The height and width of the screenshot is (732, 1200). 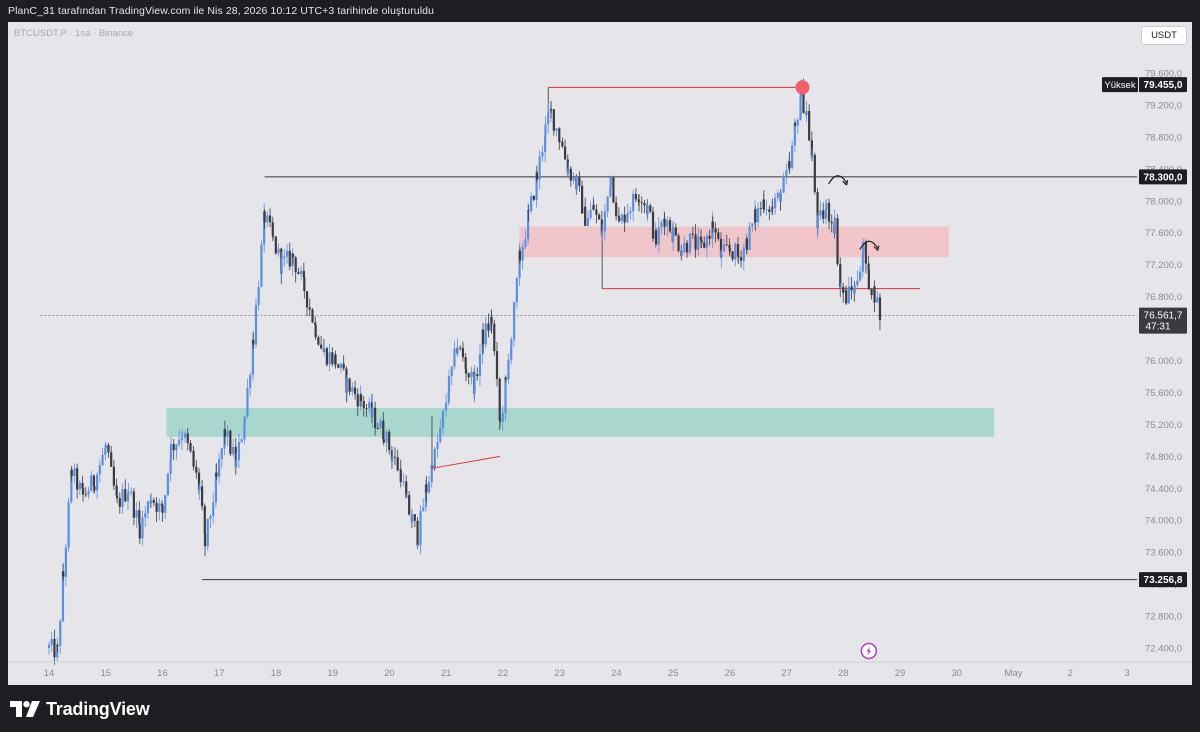 I want to click on x-tick-label: 30, so click(x=957, y=673).